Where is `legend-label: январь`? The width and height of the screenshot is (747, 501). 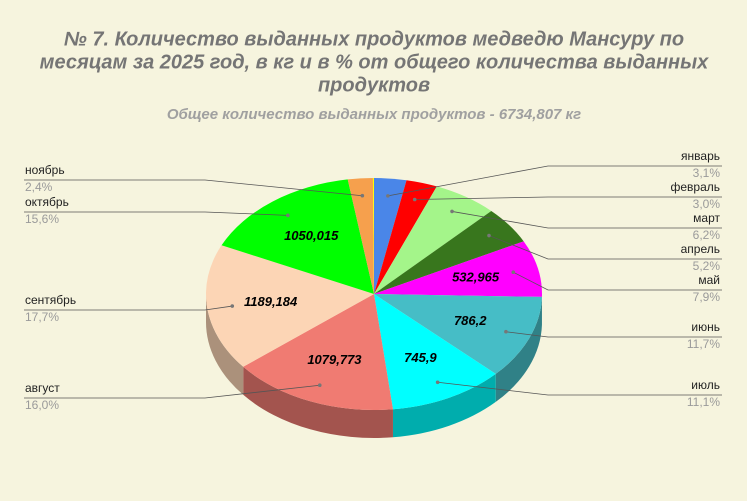 legend-label: январь is located at coordinates (700, 156).